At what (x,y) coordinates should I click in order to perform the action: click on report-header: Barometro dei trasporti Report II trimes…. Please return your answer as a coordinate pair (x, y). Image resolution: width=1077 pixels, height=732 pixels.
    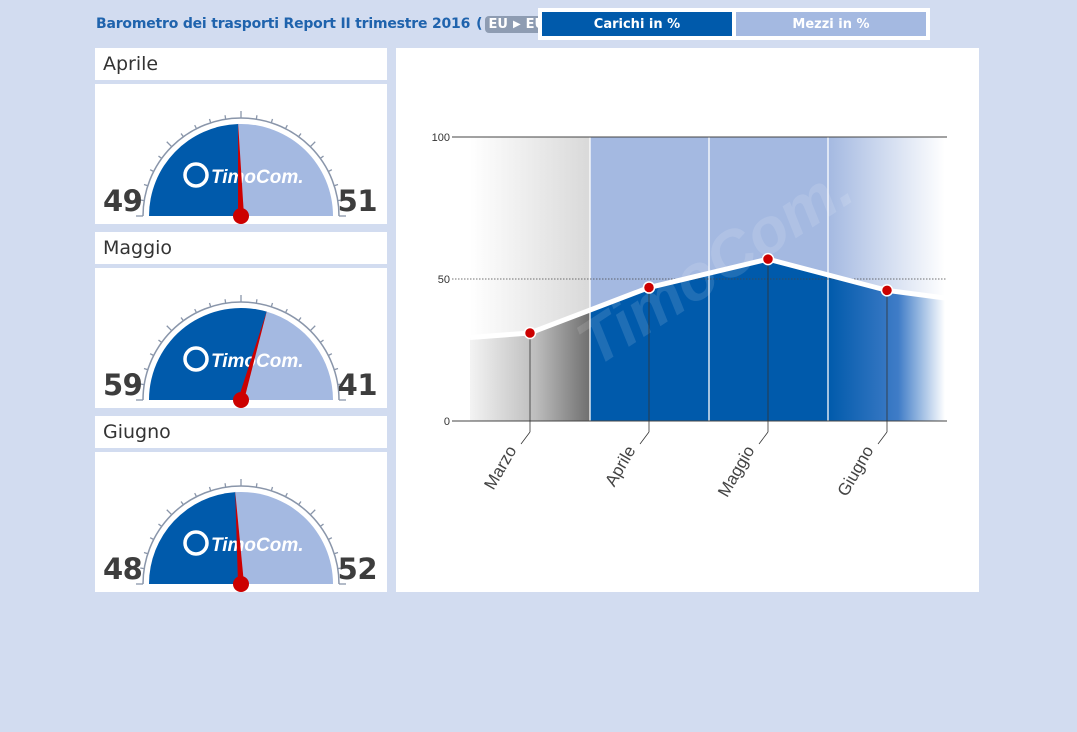
    Looking at the image, I should click on (327, 24).